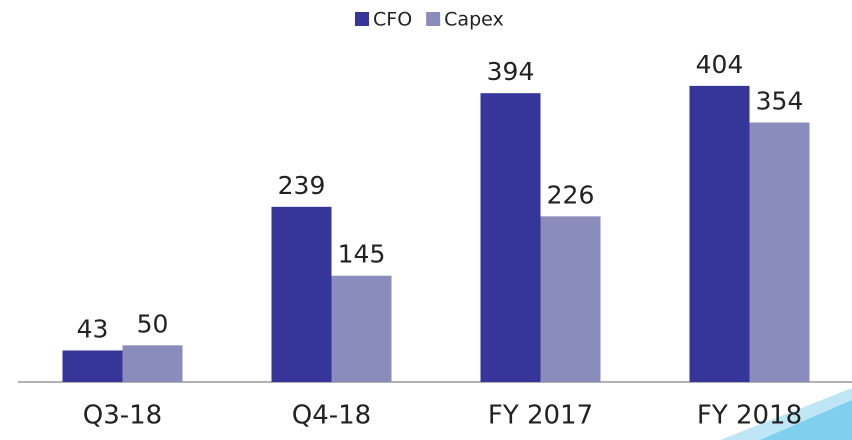 The image size is (852, 440). I want to click on value-label: 394, so click(511, 71).